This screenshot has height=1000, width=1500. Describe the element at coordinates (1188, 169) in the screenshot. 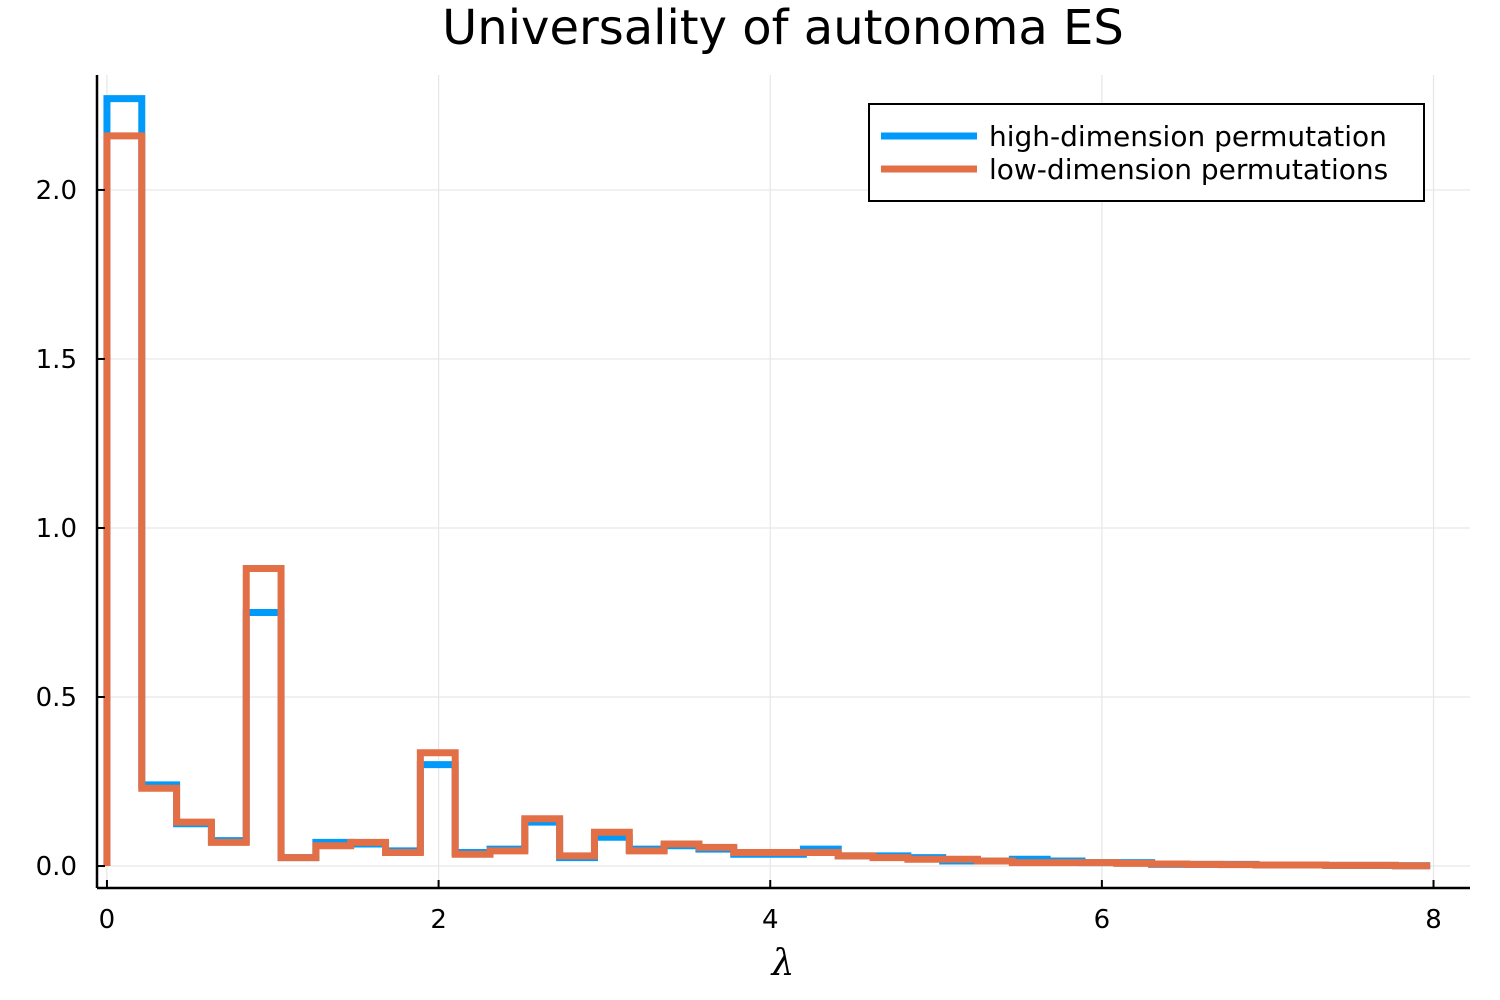

I see `legend-label-low-dimension: low-dimension permutations` at that location.